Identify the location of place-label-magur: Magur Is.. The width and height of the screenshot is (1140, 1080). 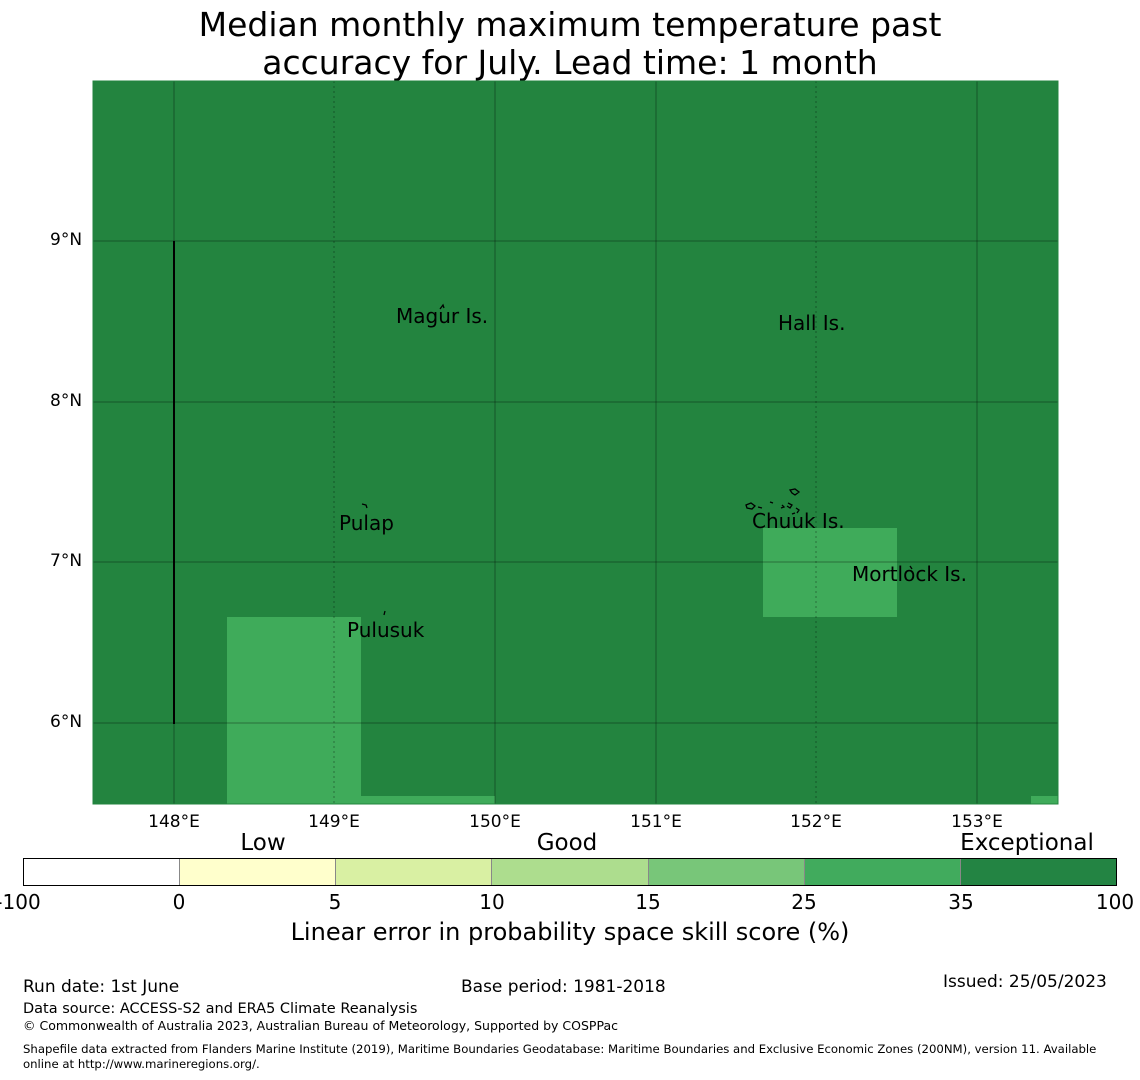
(442, 316).